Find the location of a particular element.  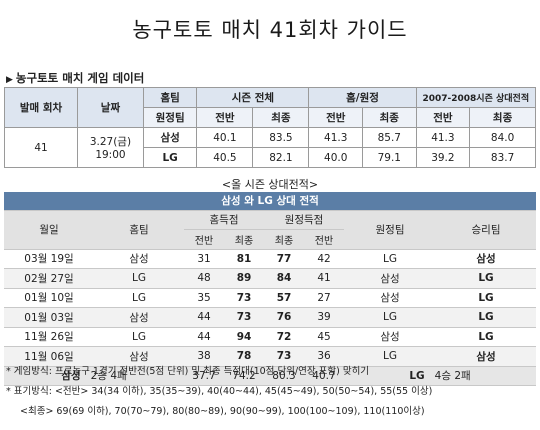

vs-first: 39.2 is located at coordinates (443, 157).